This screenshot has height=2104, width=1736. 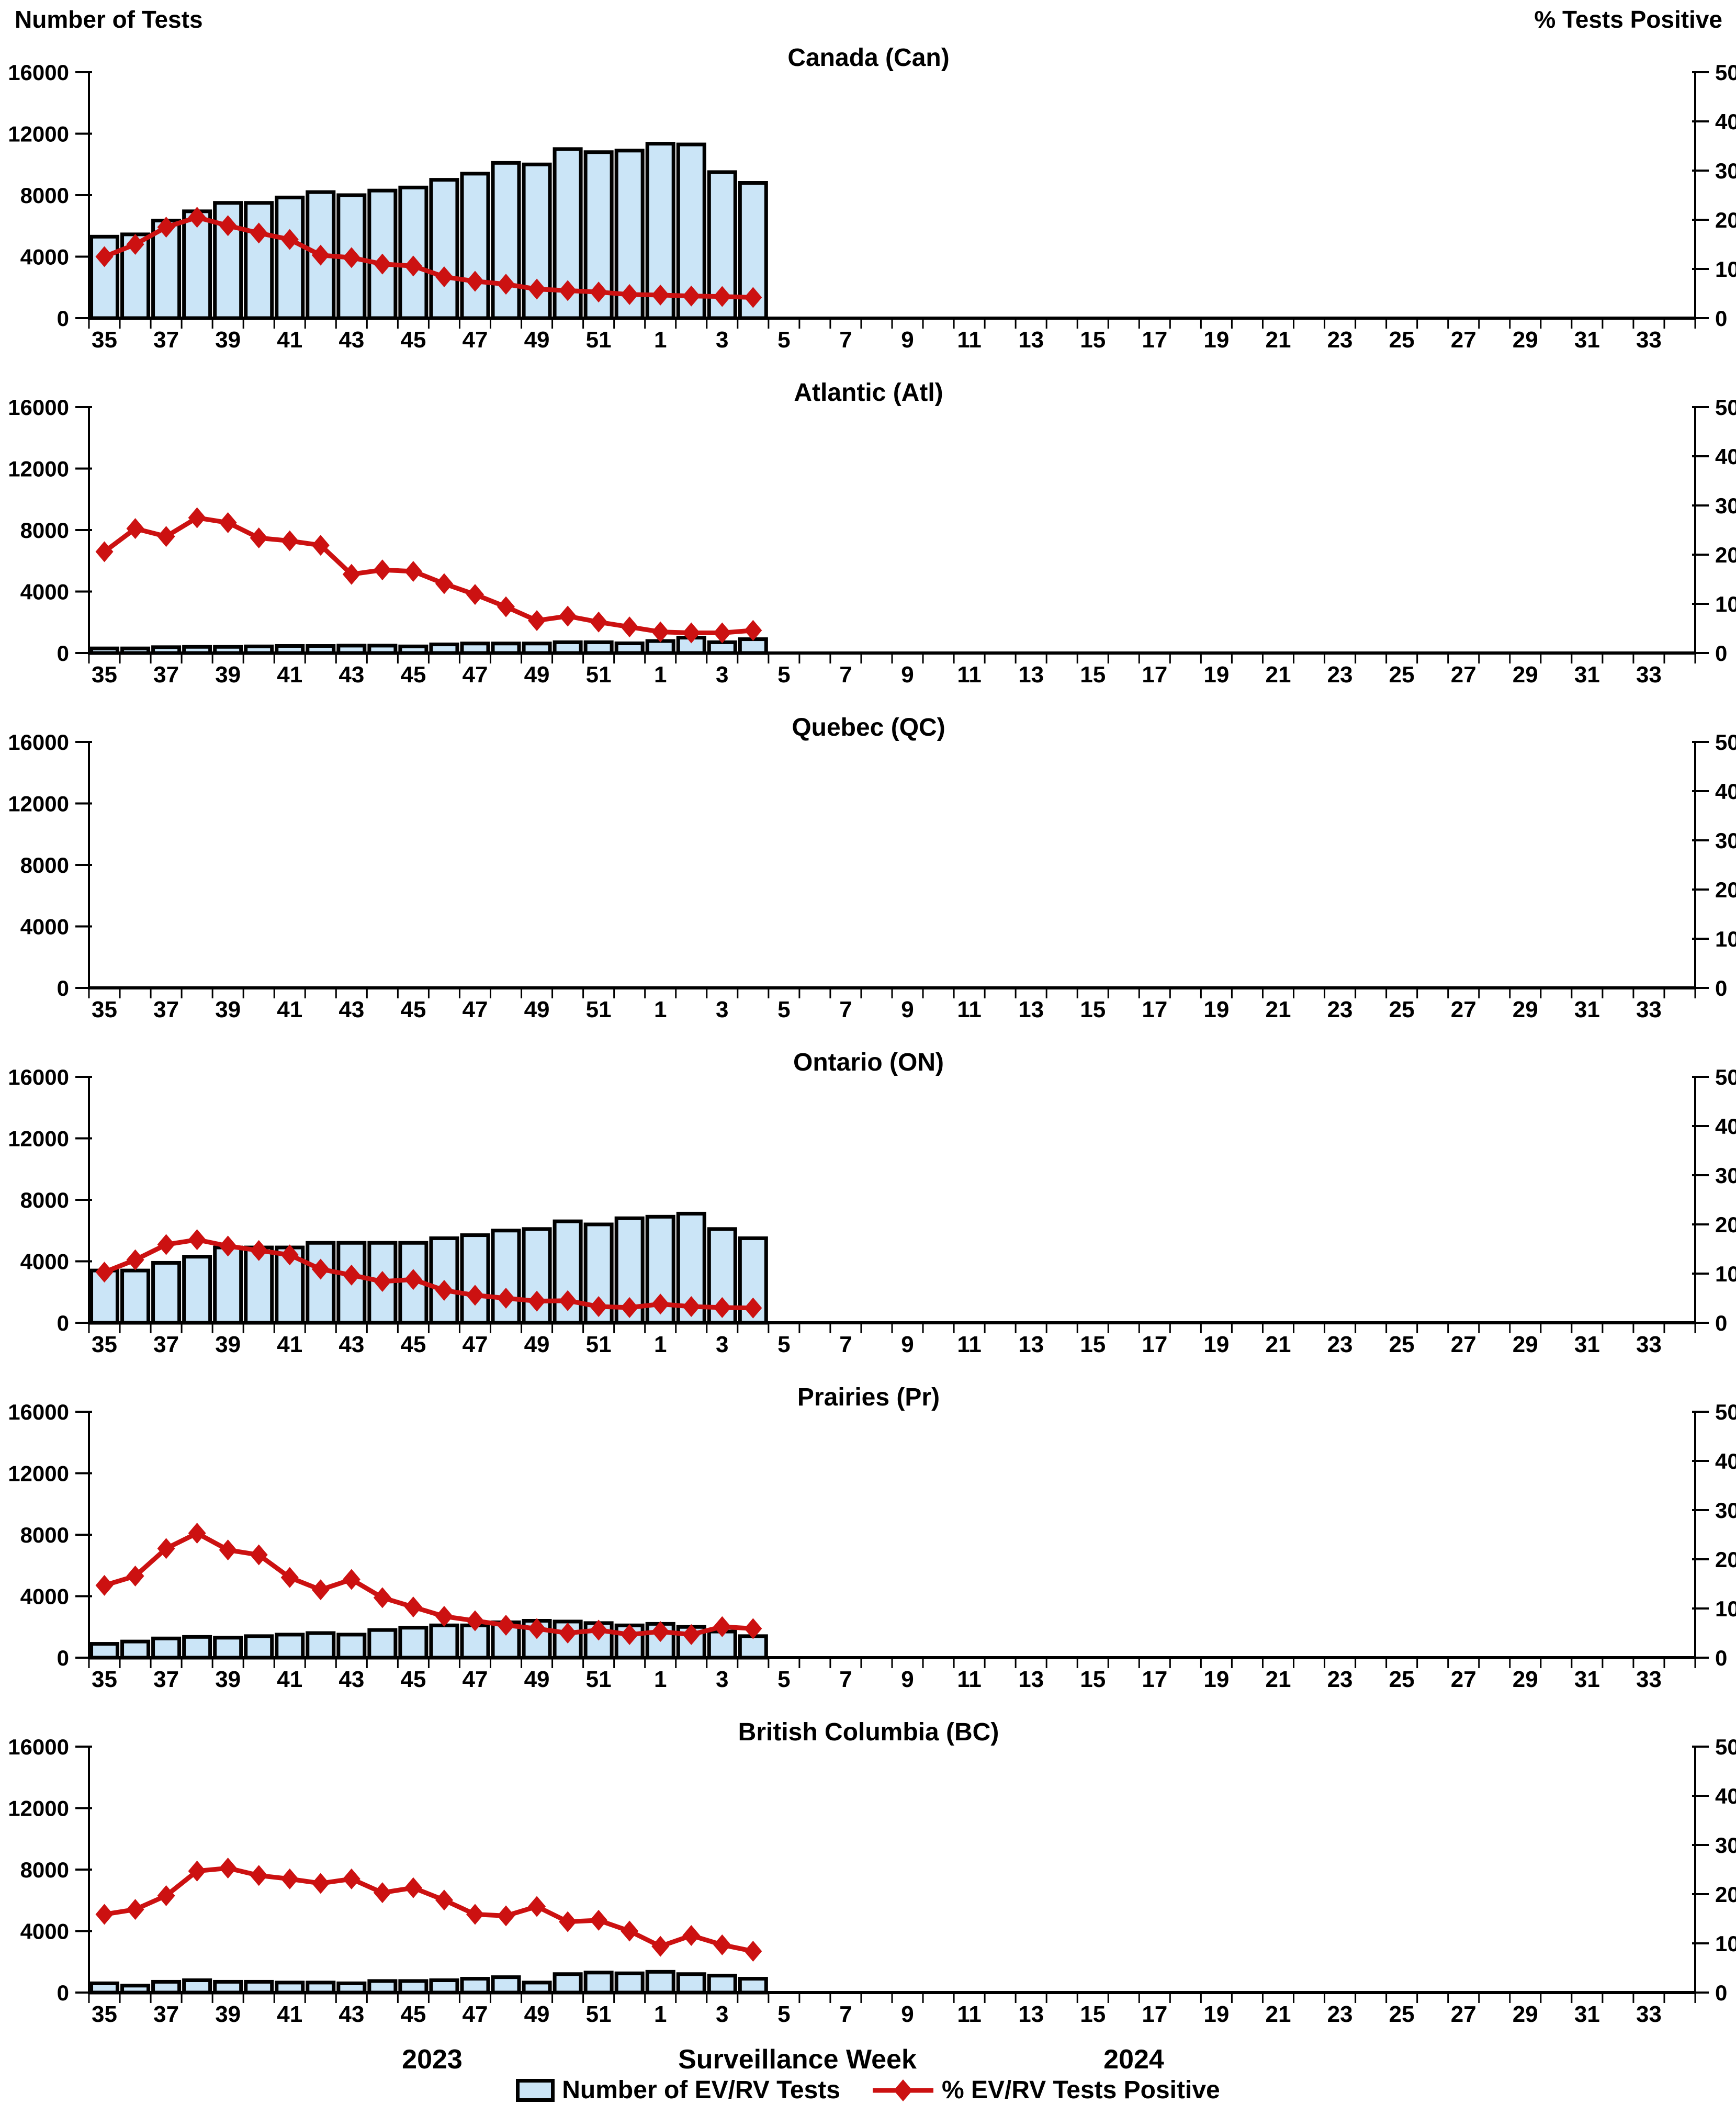 I want to click on week-label: 19, so click(x=1216, y=2014).